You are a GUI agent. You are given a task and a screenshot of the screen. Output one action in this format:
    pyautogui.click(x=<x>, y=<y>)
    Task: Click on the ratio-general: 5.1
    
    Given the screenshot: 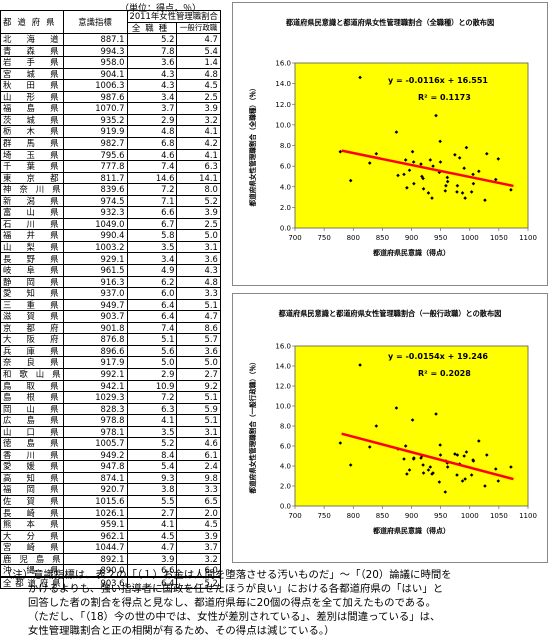 What is the action you would take?
    pyautogui.click(x=198, y=305)
    